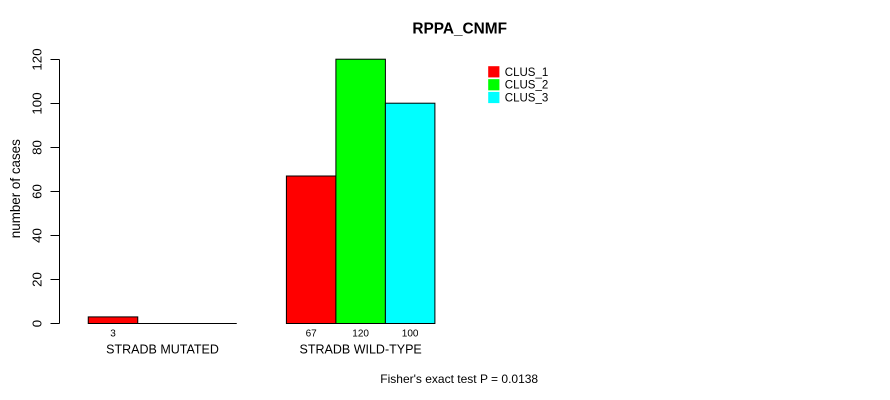 The width and height of the screenshot is (890, 400). I want to click on svg-text: 20, so click(37, 279).